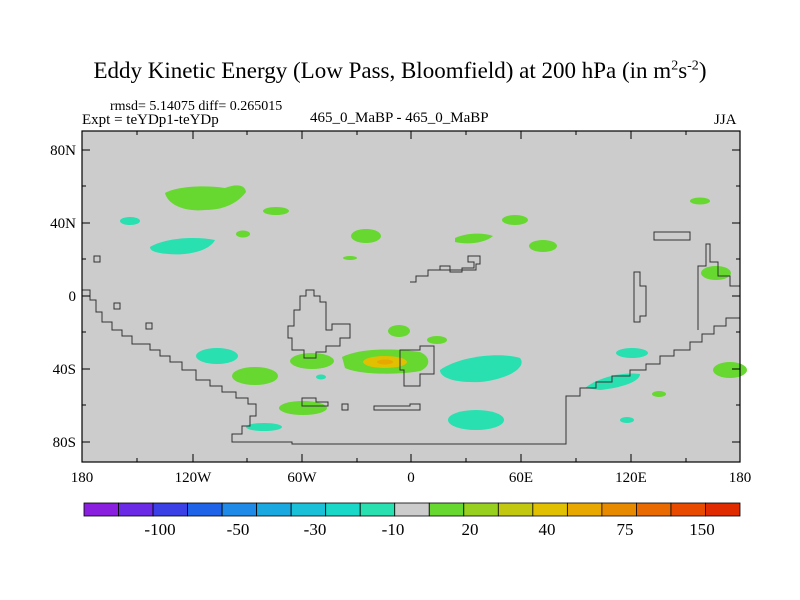  What do you see at coordinates (63, 224) in the screenshot?
I see `lat-label: 40N` at bounding box center [63, 224].